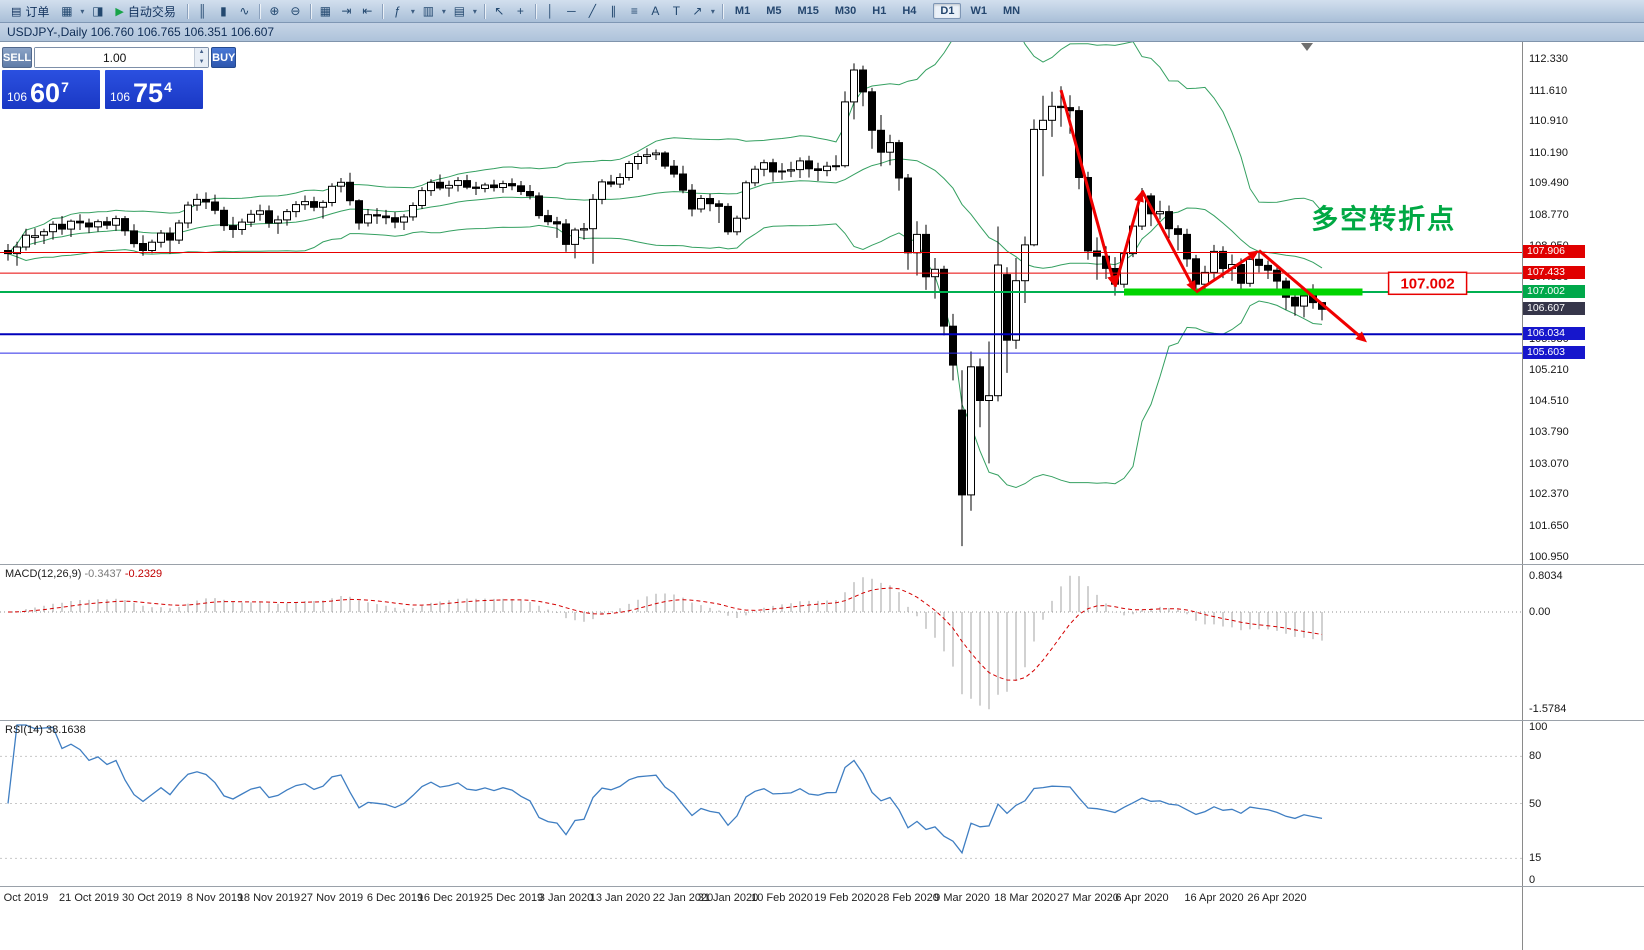 This screenshot has width=1644, height=950. Describe the element at coordinates (30, 11) in the screenshot. I see `new-order-button: ▤ 订单` at that location.